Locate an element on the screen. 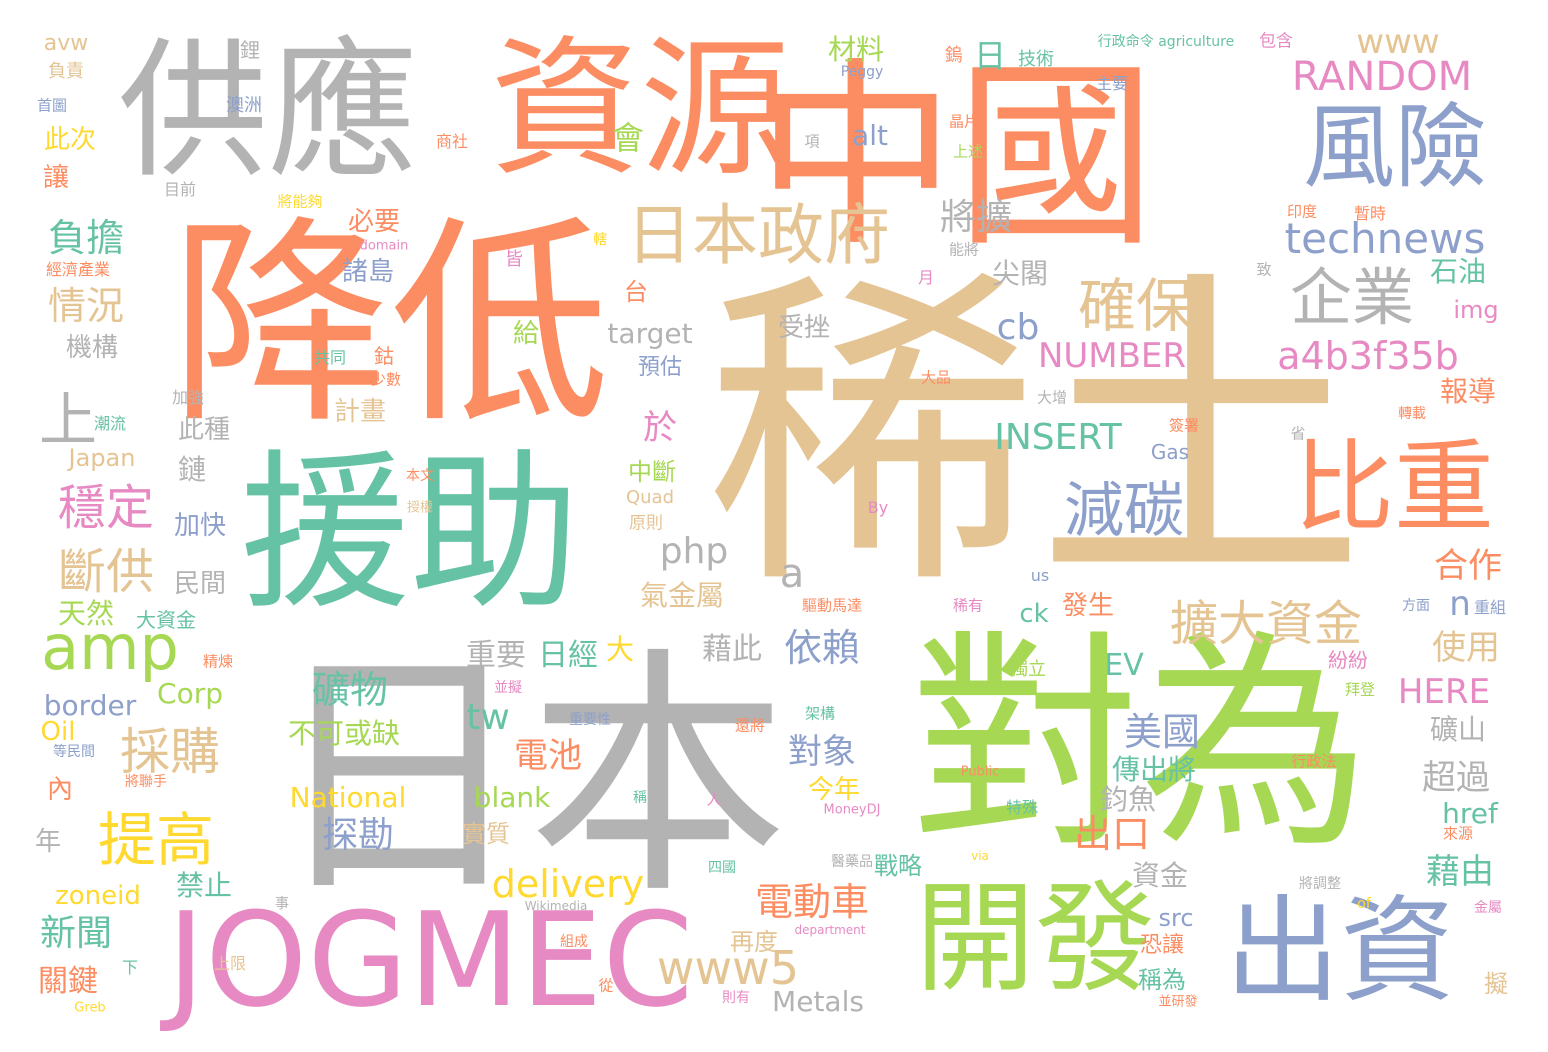 This screenshot has width=1548, height=1052. word-諸島: 諸島 is located at coordinates (368, 272).